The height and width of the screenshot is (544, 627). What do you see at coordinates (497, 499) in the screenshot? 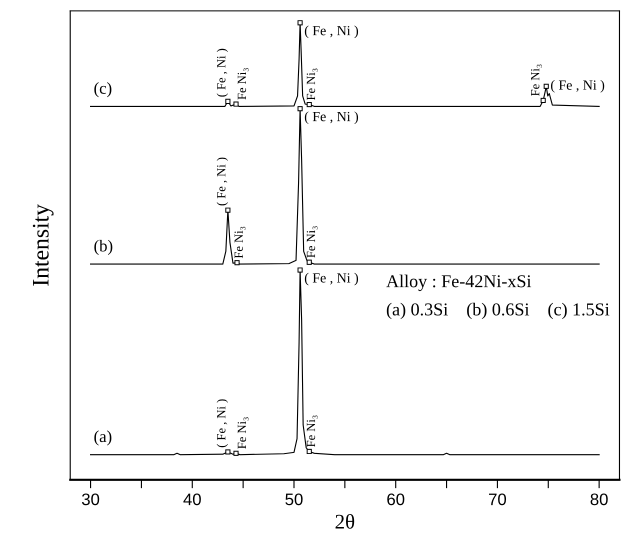
I see `x-tick-label: 70` at bounding box center [497, 499].